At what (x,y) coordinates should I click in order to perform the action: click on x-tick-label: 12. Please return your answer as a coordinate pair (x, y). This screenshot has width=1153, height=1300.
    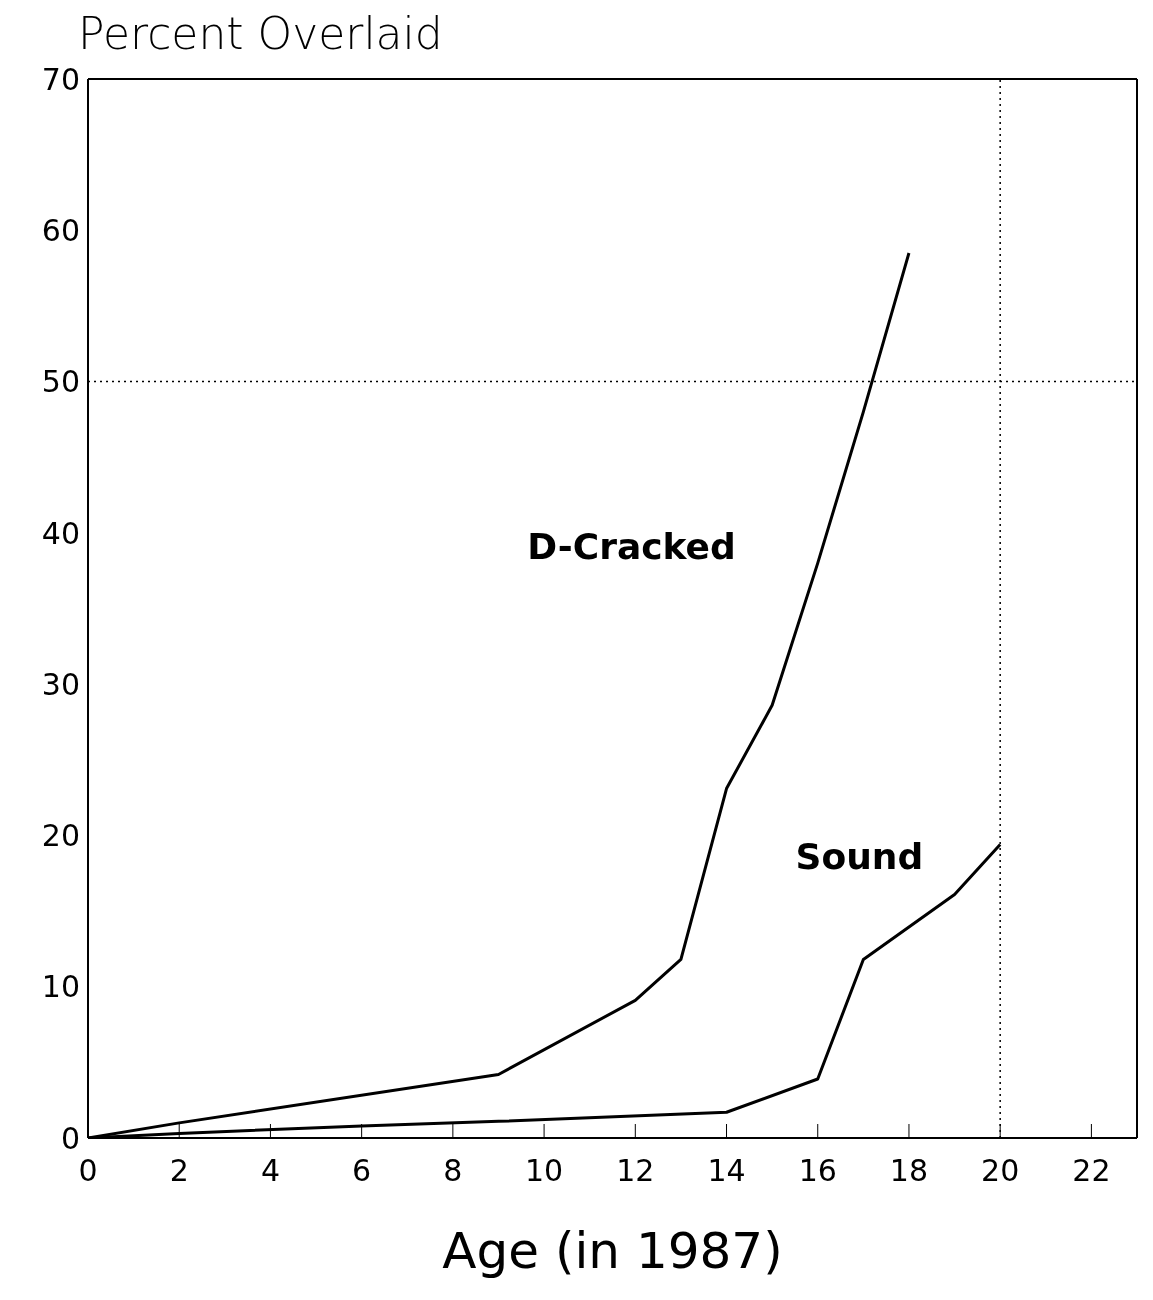
    Looking at the image, I should click on (635, 1171).